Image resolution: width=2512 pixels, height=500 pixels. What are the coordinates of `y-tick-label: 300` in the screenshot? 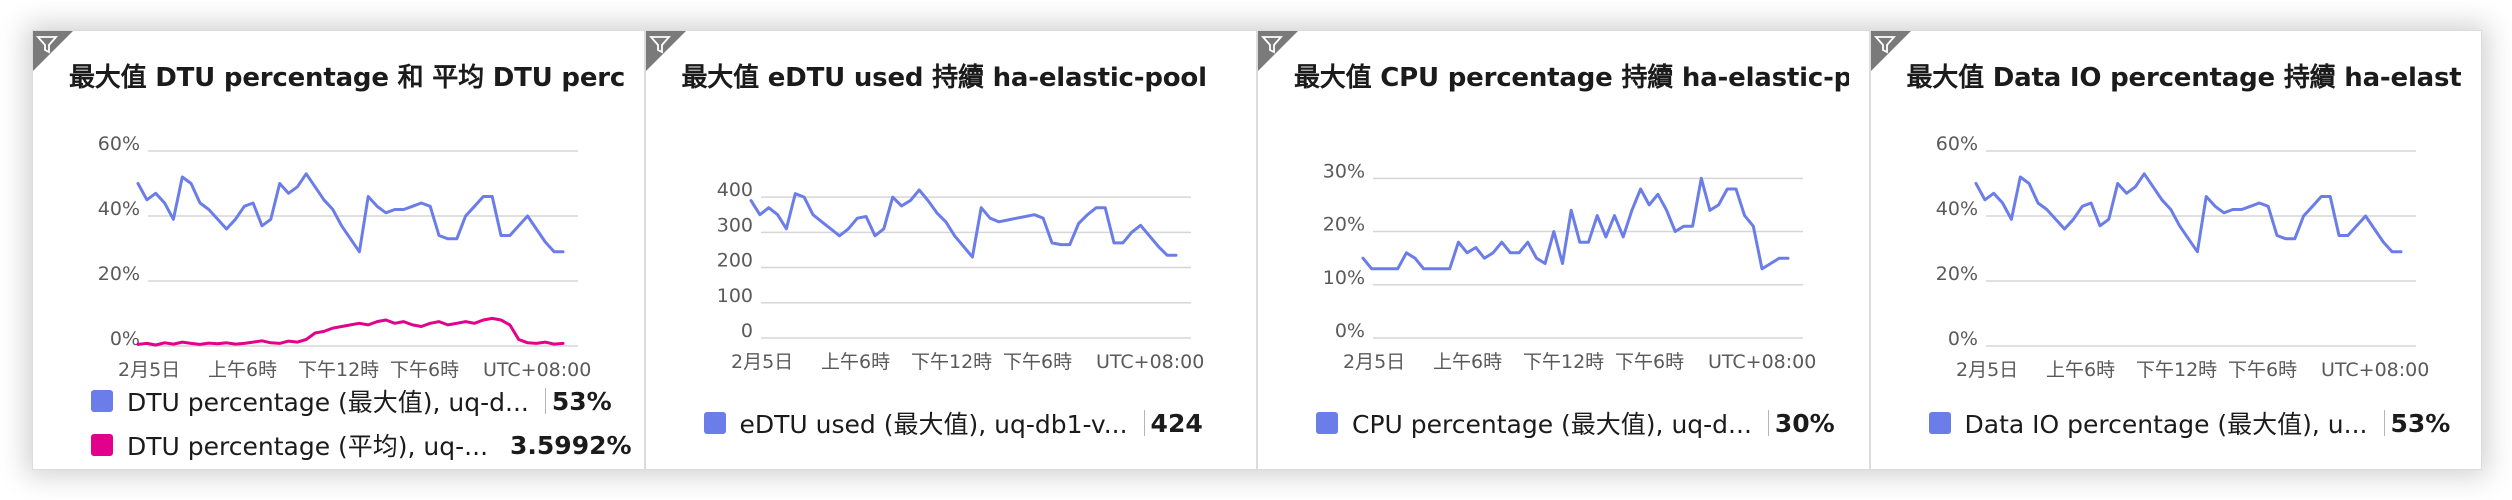 It's located at (734, 225).